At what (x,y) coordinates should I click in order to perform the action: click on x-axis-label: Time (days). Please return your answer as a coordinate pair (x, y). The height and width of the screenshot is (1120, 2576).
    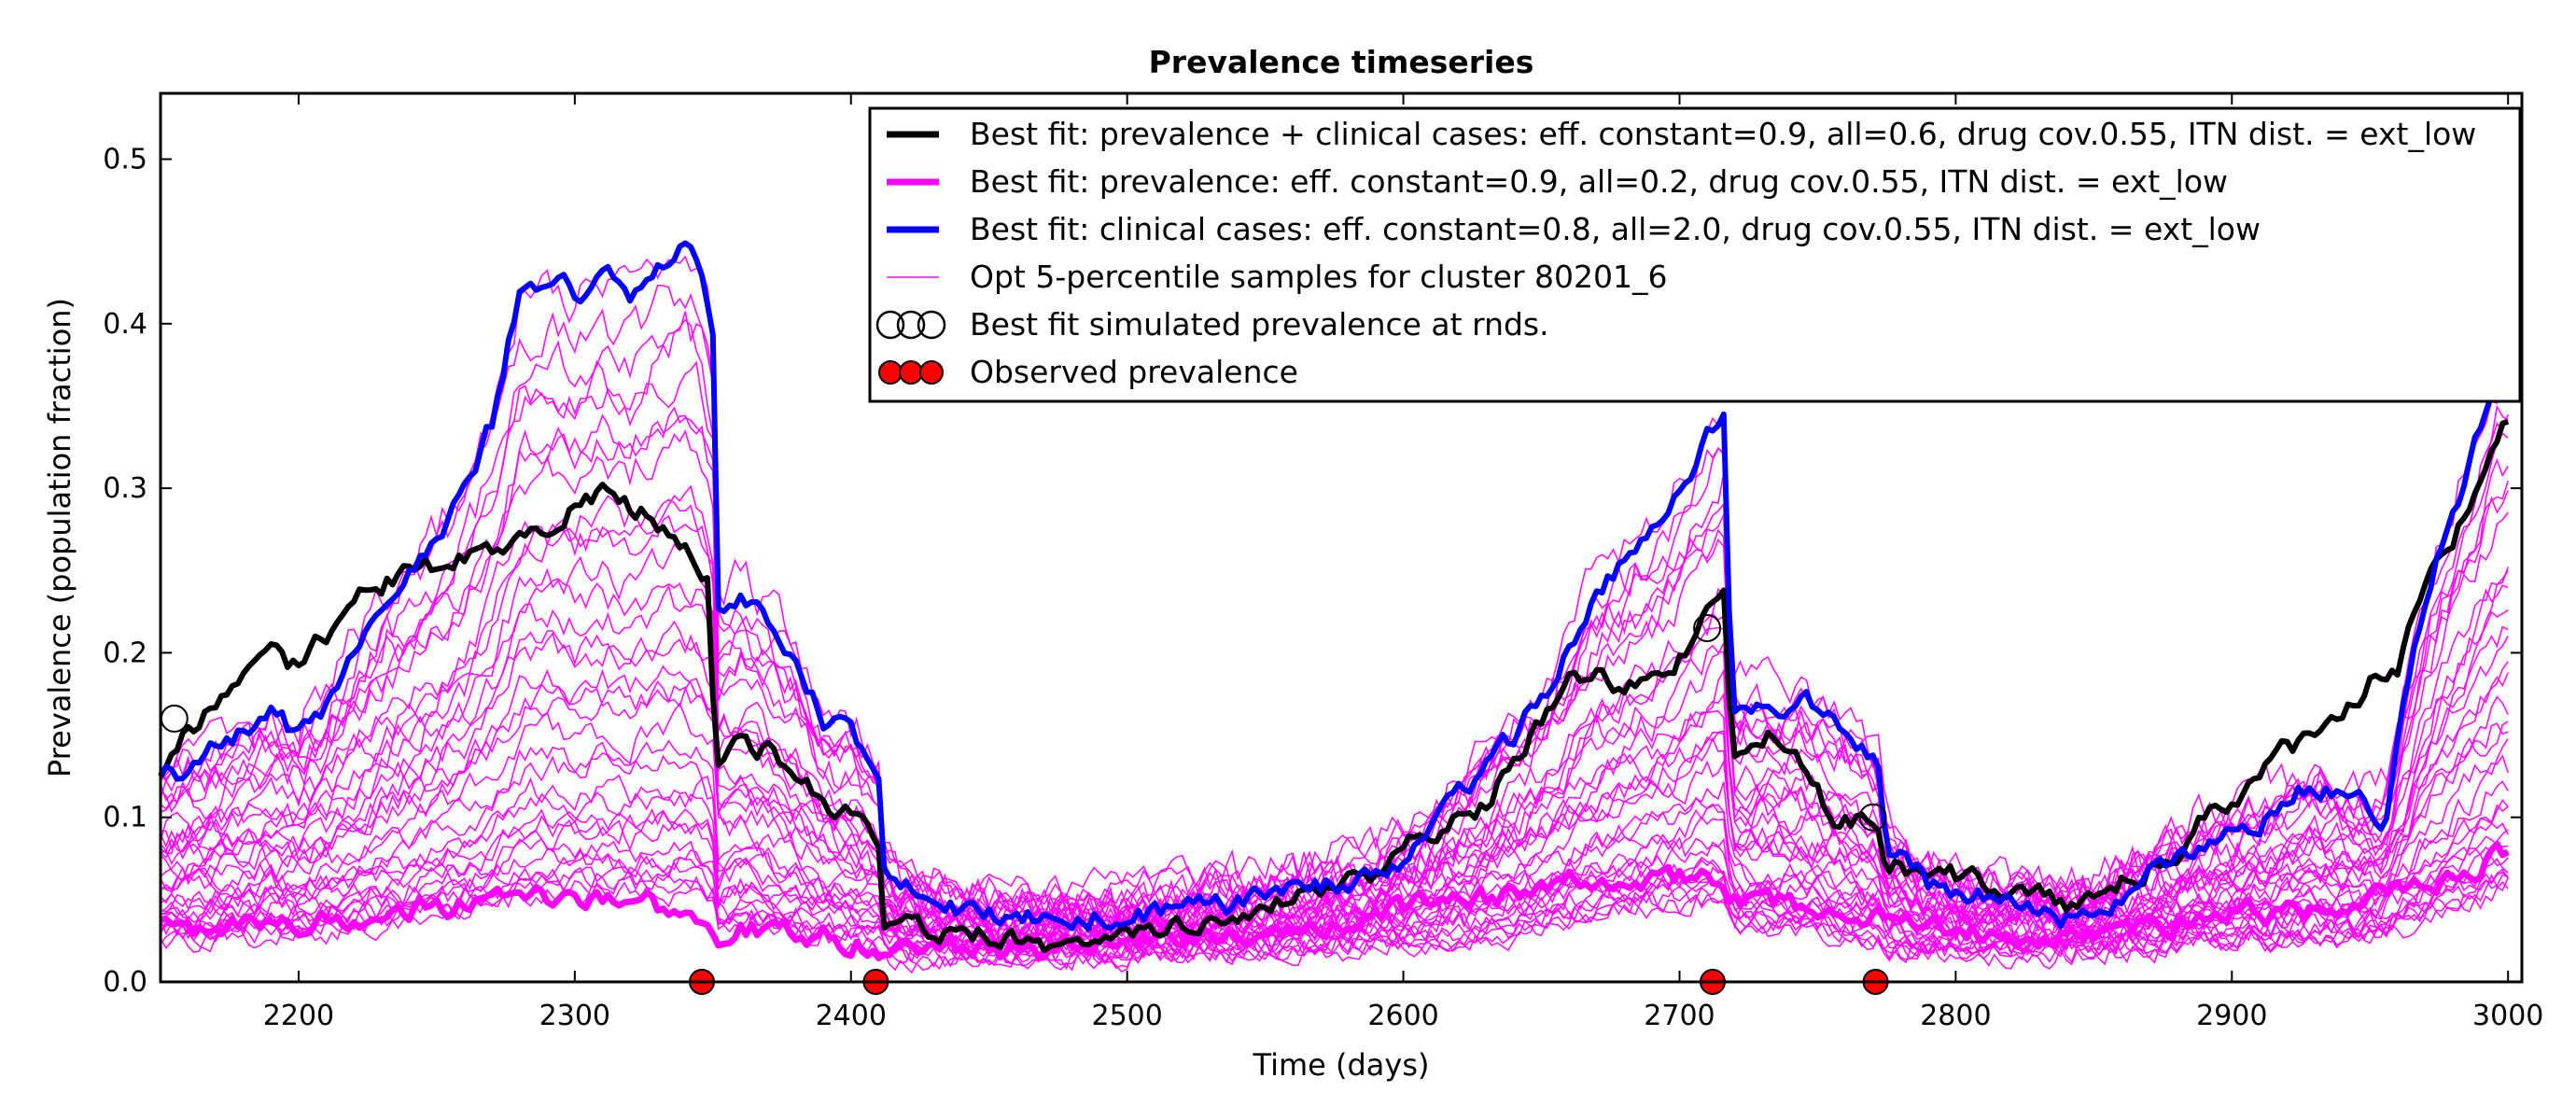
    Looking at the image, I should click on (1341, 1065).